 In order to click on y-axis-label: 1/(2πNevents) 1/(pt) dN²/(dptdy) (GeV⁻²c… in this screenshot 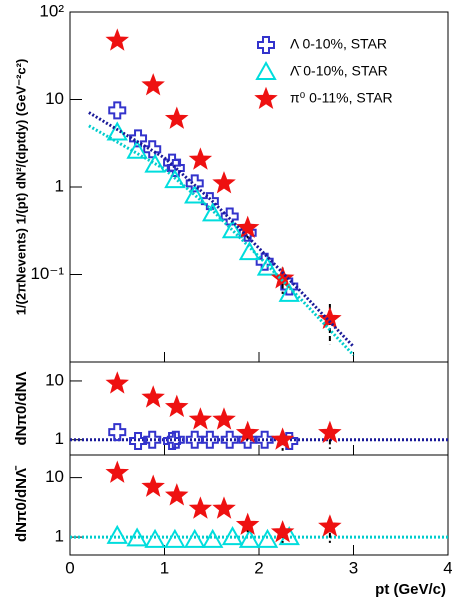, I will do `click(20, 187)`.